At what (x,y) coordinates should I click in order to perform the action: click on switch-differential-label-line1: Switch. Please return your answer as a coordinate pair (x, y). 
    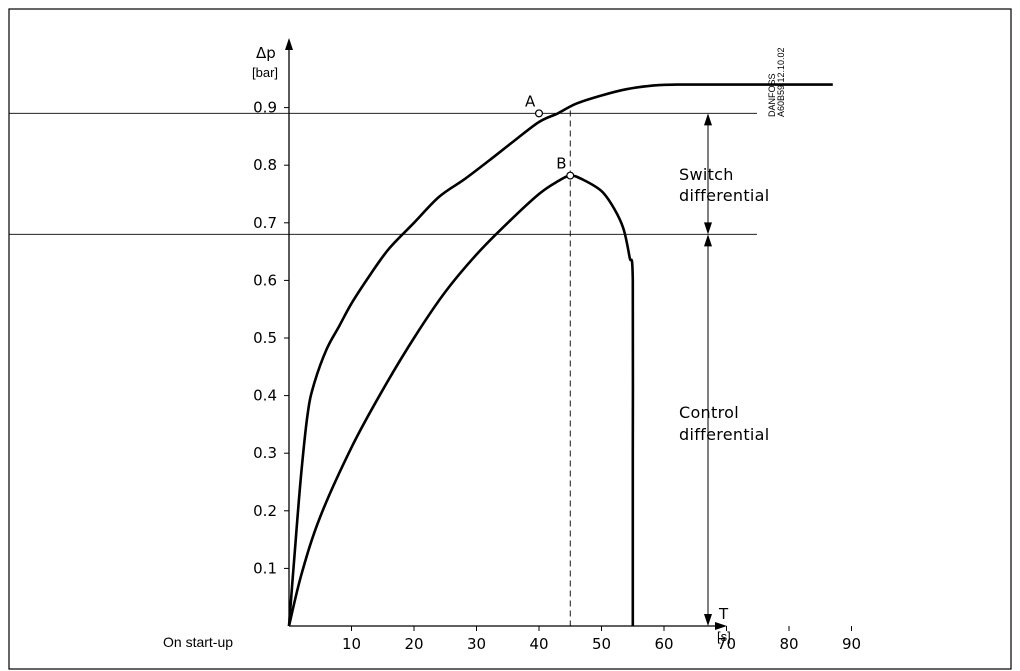
    Looking at the image, I should click on (706, 174).